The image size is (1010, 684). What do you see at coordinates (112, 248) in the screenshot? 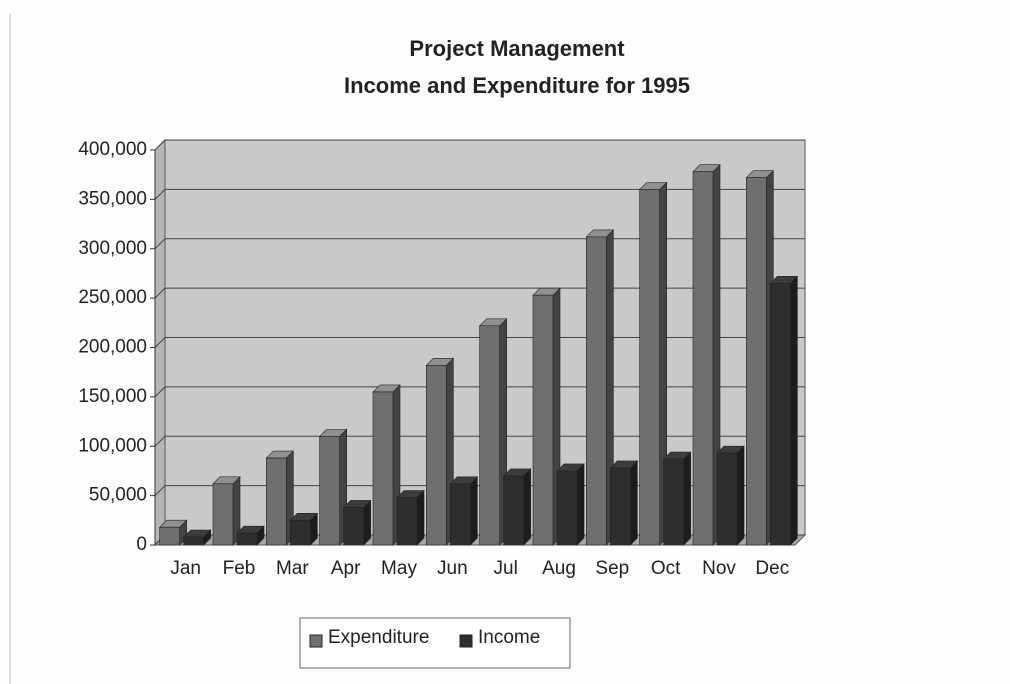
I see `y-tick-label: 300,000` at bounding box center [112, 248].